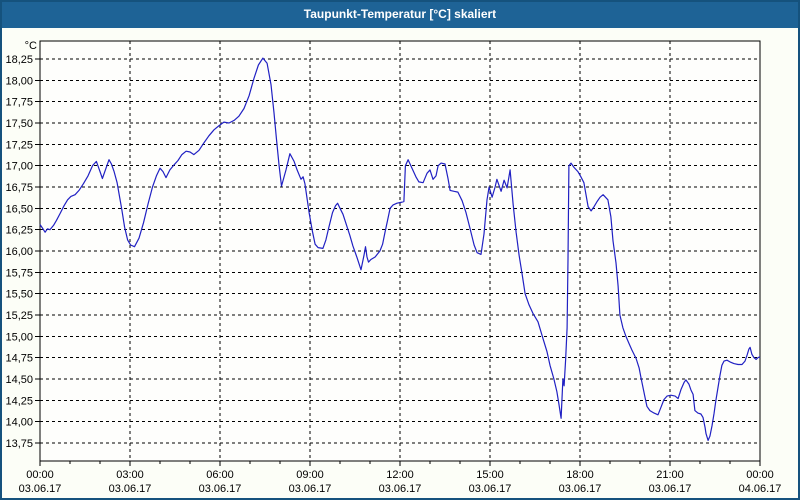 The height and width of the screenshot is (500, 800). Describe the element at coordinates (310, 475) in the screenshot. I see `x-tick-time-label: 09:00` at that location.